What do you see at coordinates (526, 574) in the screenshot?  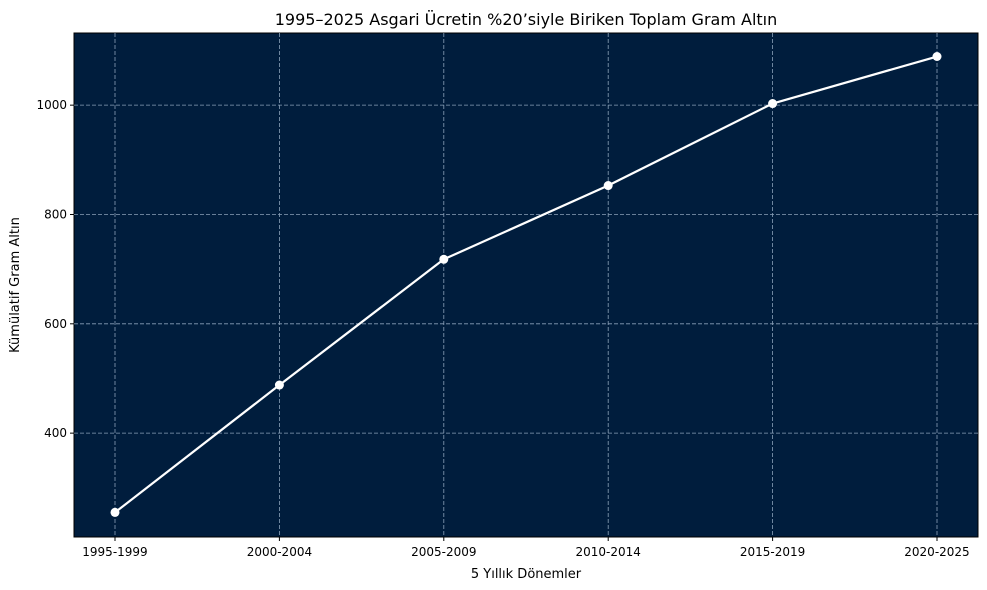 I see `x-axis-label: 5 Yıllık Dönemler` at bounding box center [526, 574].